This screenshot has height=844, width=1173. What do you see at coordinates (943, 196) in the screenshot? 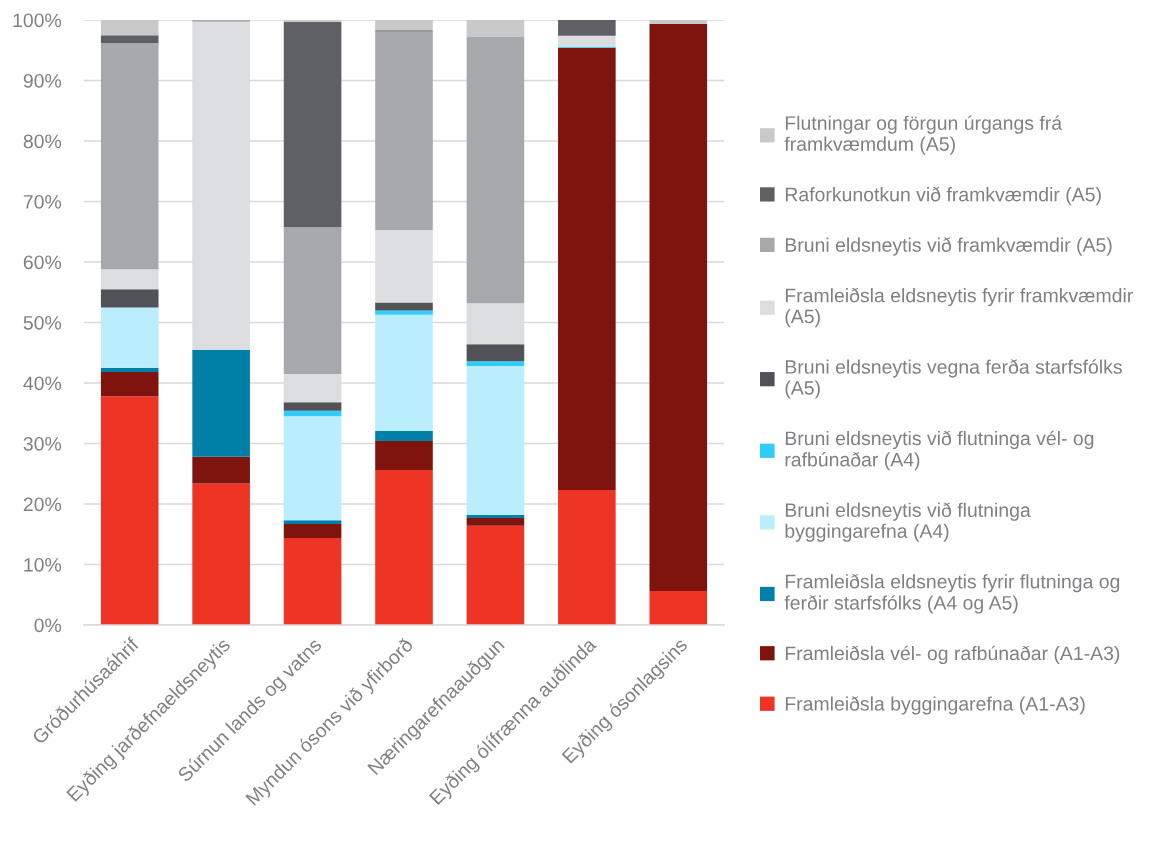
I see `legend-label: Raforkunotkun við framkvæmdir (A5)` at bounding box center [943, 196].